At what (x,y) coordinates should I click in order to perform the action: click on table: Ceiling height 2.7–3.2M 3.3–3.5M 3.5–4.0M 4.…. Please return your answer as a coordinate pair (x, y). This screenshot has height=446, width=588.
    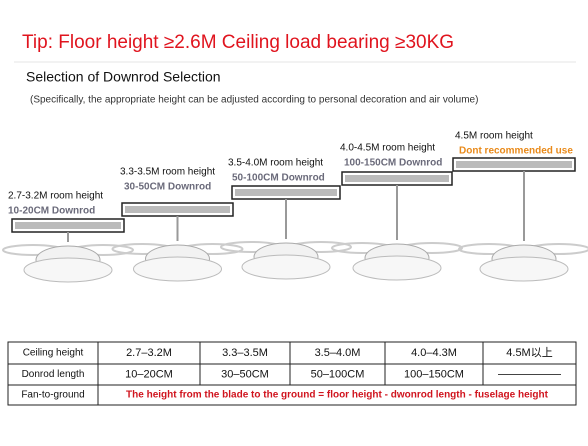
    Looking at the image, I should click on (292, 373).